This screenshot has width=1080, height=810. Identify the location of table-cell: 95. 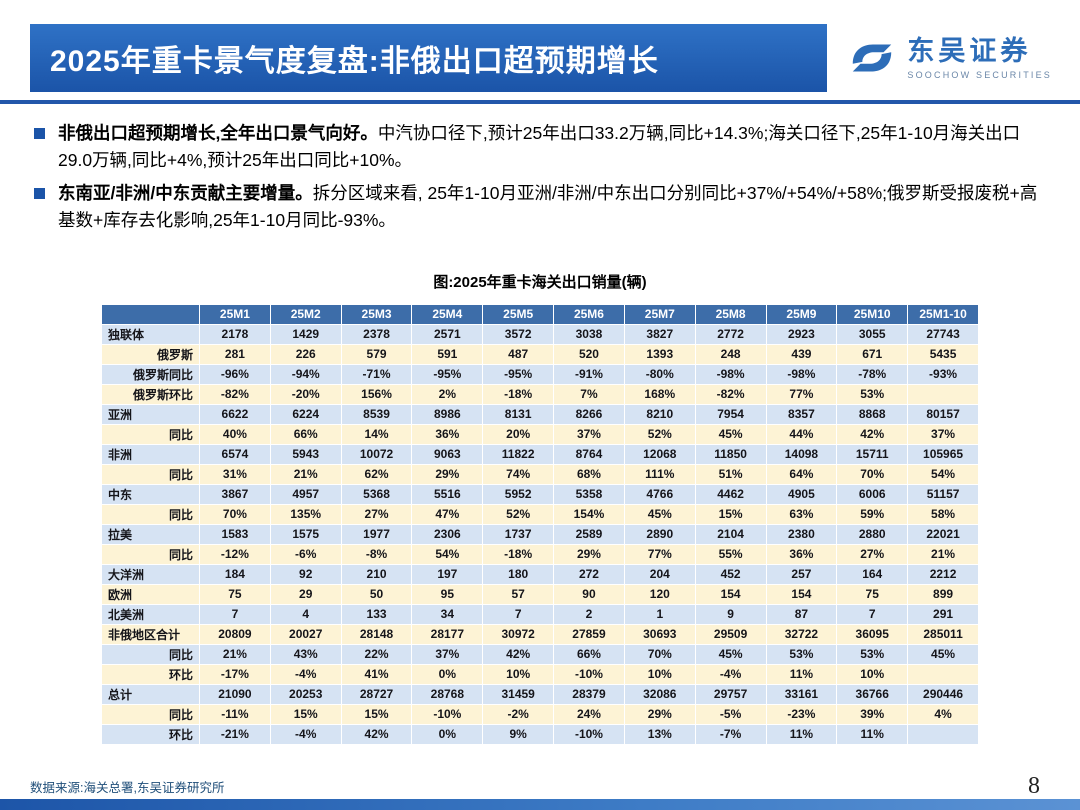
(447, 594).